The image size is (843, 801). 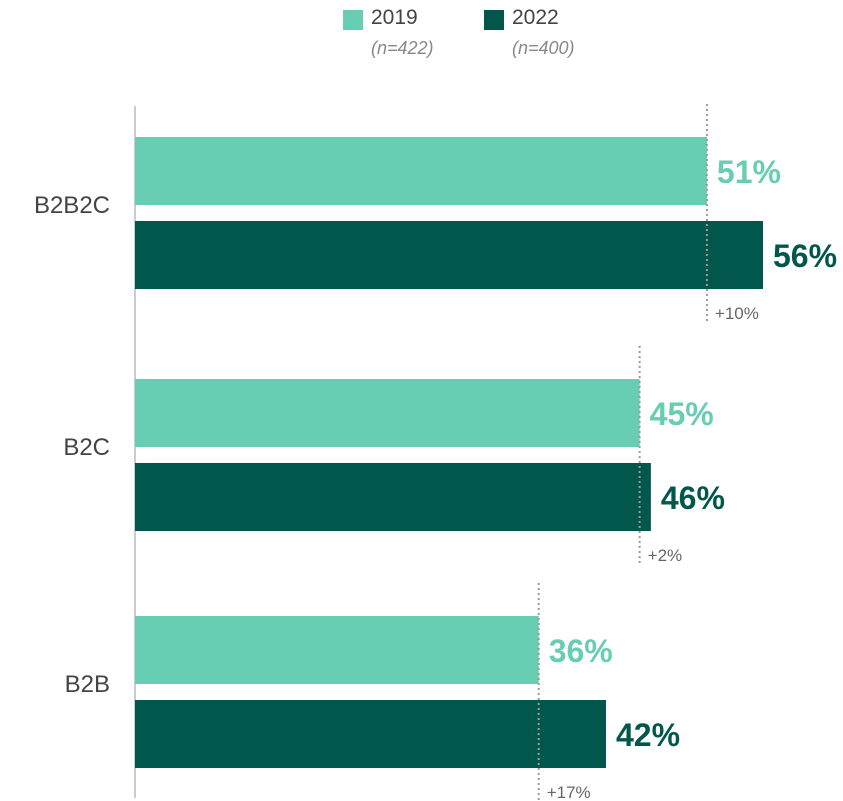 I want to click on category-label-b2b: B2B, so click(x=87, y=684).